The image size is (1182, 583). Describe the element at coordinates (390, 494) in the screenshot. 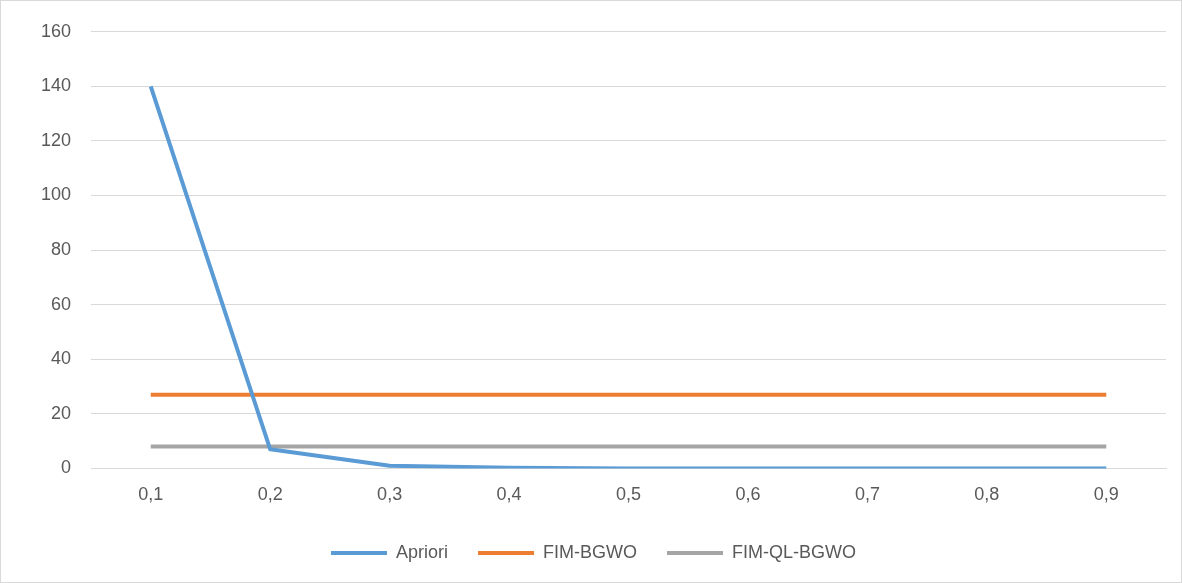

I see `x-tick-label: 0,3` at that location.